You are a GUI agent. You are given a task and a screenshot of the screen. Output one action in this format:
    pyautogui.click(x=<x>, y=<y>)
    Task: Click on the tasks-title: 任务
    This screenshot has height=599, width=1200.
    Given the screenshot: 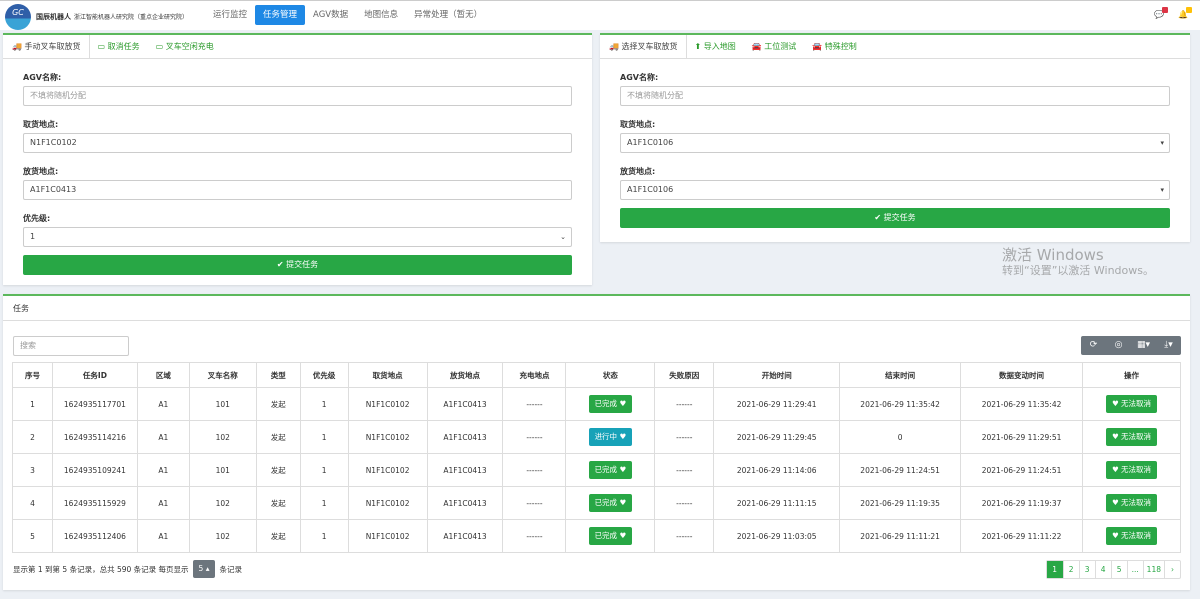 What is the action you would take?
    pyautogui.click(x=596, y=308)
    